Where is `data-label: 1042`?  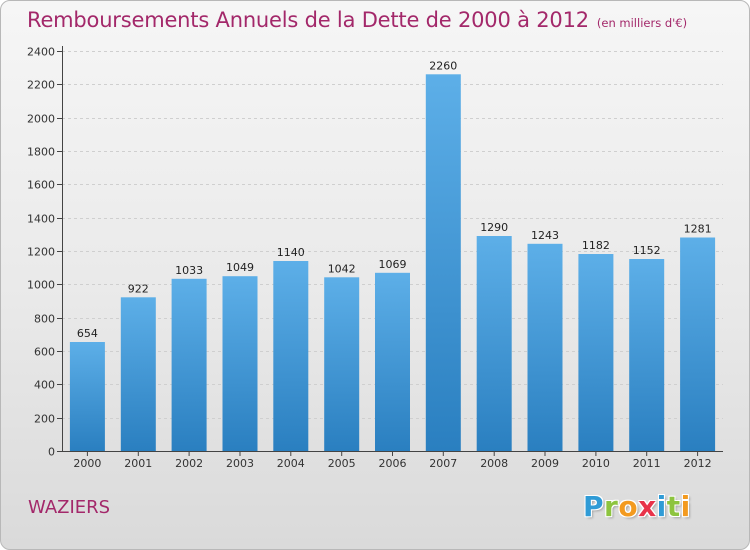 data-label: 1042 is located at coordinates (342, 268).